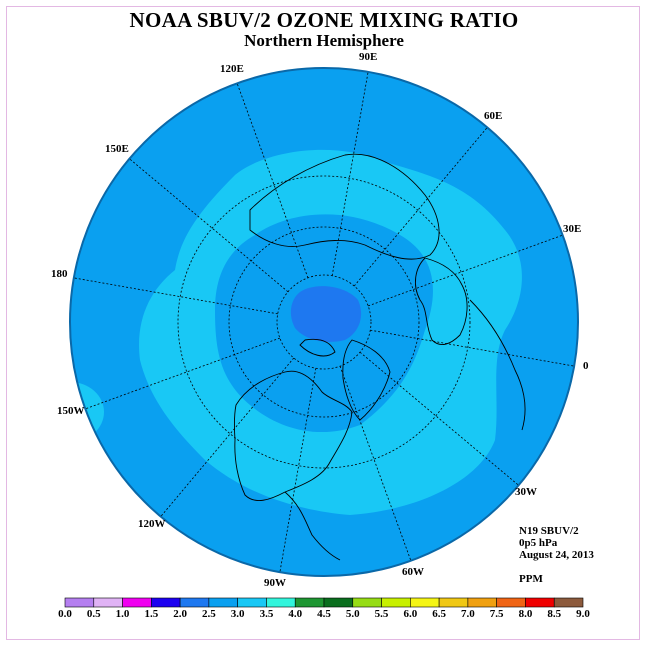 The height and width of the screenshot is (648, 648). What do you see at coordinates (496, 614) in the screenshot?
I see `colorbar-tick-label: 7.5` at bounding box center [496, 614].